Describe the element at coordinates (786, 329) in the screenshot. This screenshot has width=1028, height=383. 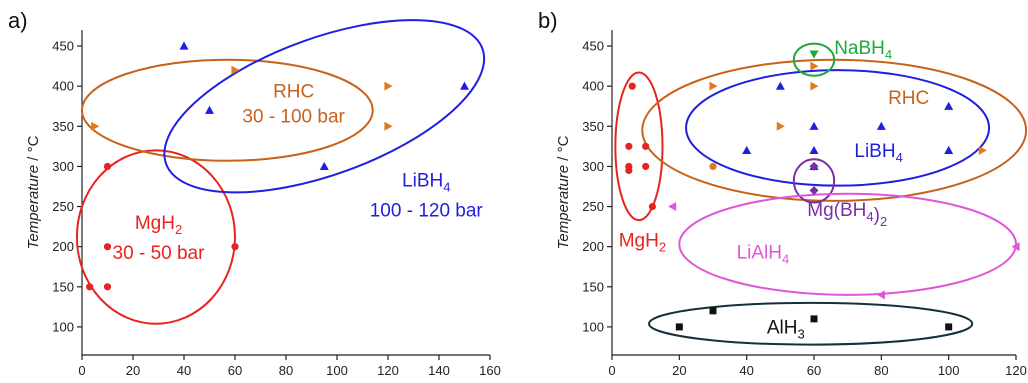
I see `group-label: AlH3` at that location.